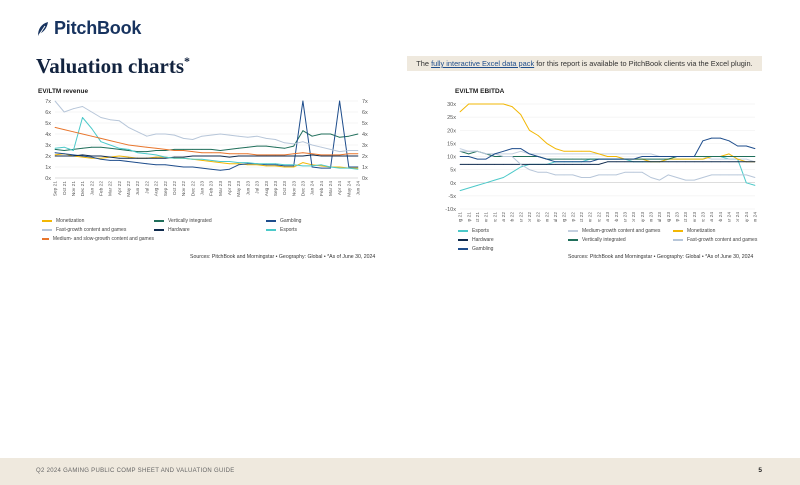  I want to click on excel-data-pack-link: fully interactive Excel data pack, so click(483, 63).